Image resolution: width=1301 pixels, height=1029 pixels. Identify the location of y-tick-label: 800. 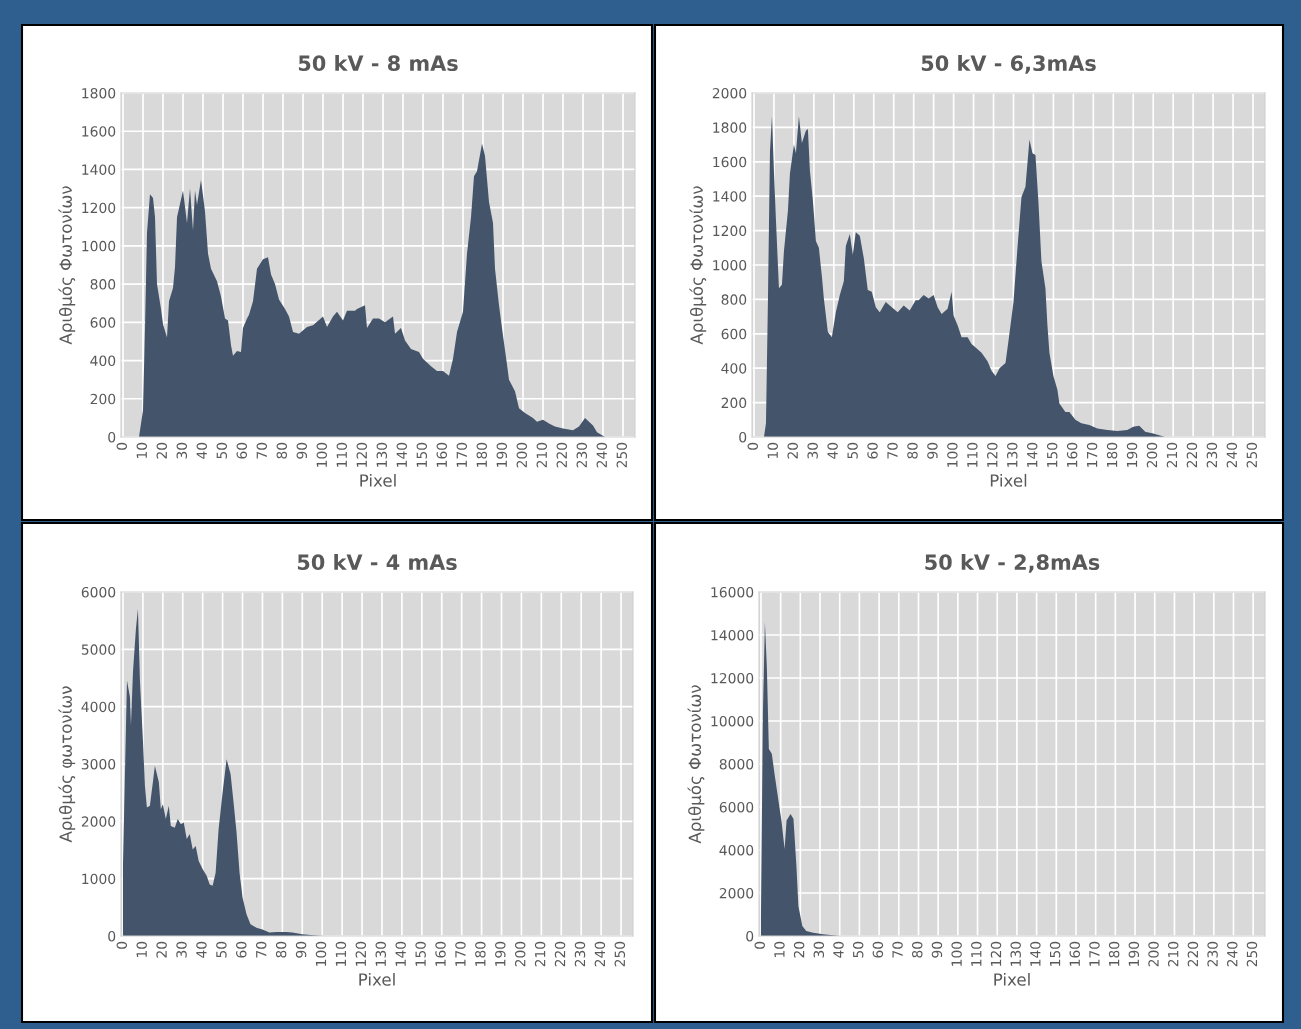
(734, 299).